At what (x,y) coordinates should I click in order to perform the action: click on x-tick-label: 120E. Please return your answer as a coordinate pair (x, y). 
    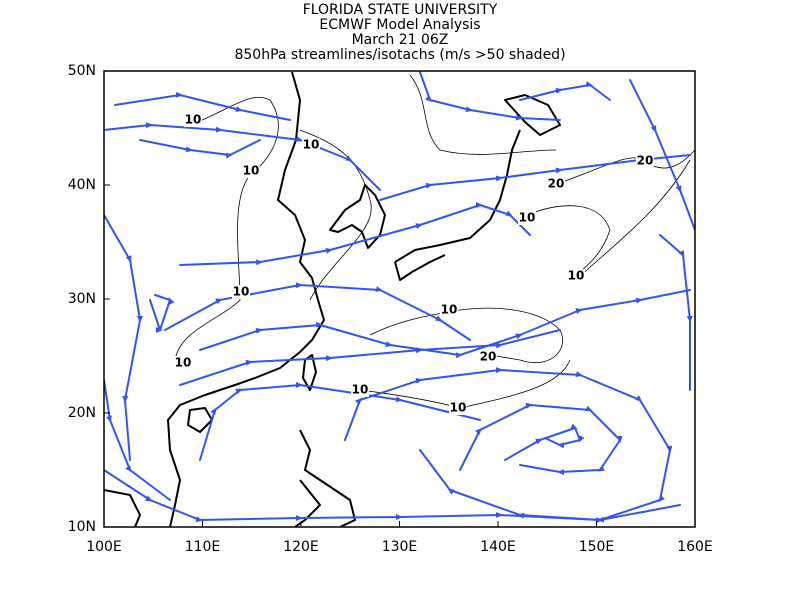
    Looking at the image, I should click on (301, 547).